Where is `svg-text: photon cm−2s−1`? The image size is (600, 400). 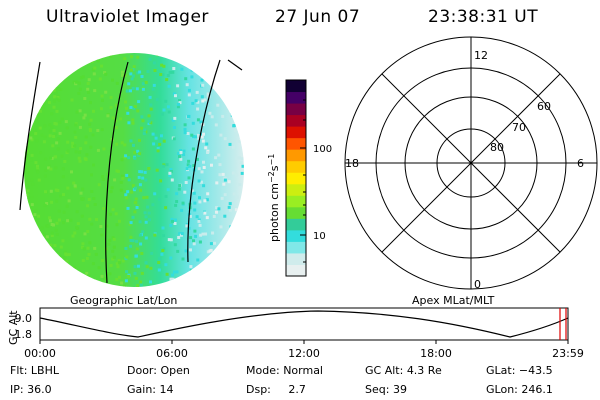
svg-text: photon cm−2s−1 is located at coordinates (274, 198).